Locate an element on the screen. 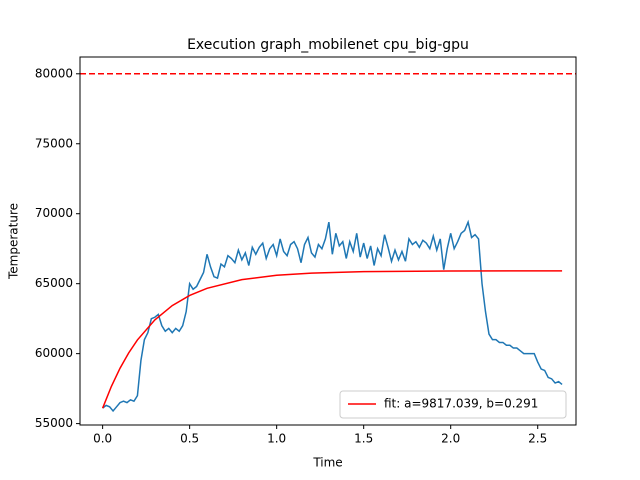 The height and width of the screenshot is (480, 640). x-tick-label: 0.5 is located at coordinates (189, 439).